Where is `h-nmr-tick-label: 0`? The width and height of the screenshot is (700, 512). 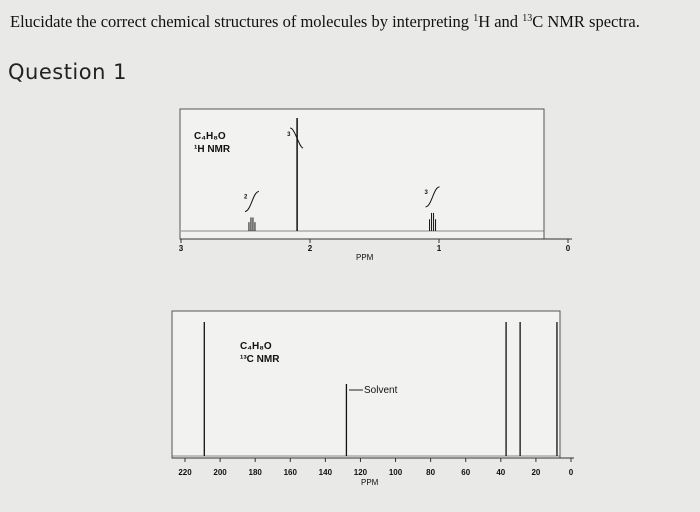 h-nmr-tick-label: 0 is located at coordinates (568, 248).